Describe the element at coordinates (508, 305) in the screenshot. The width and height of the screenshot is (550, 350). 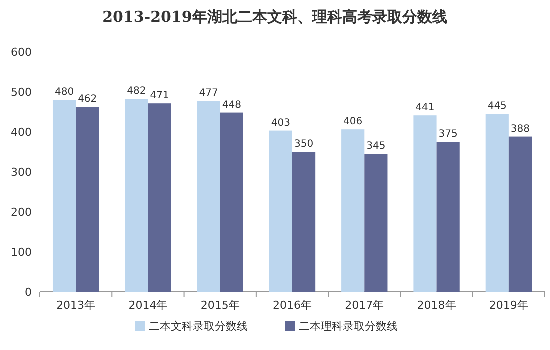
I see `x-tick-label: 2019年` at that location.